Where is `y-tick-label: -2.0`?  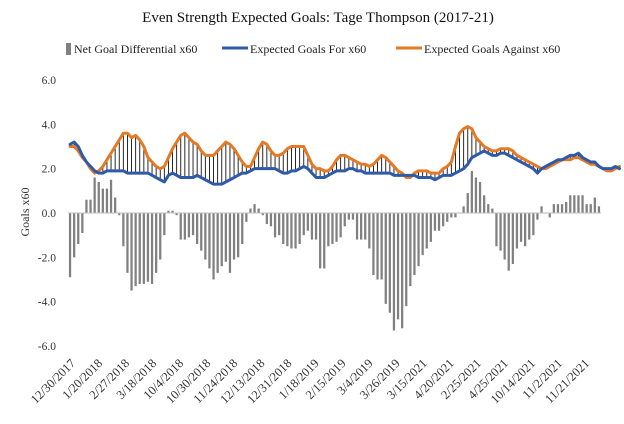
y-tick-label: -2.0 is located at coordinates (47, 258).